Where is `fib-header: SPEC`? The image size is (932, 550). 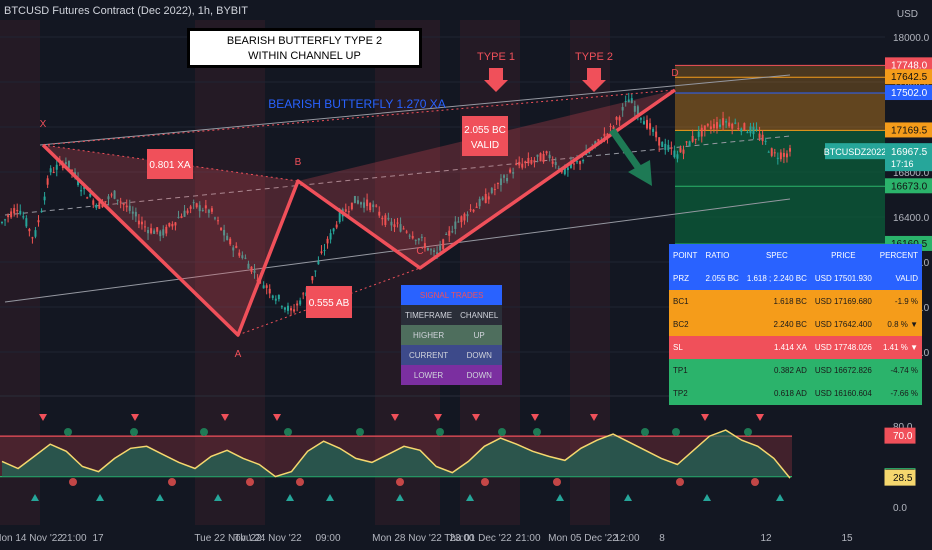
fib-header: SPEC is located at coordinates (776, 255).